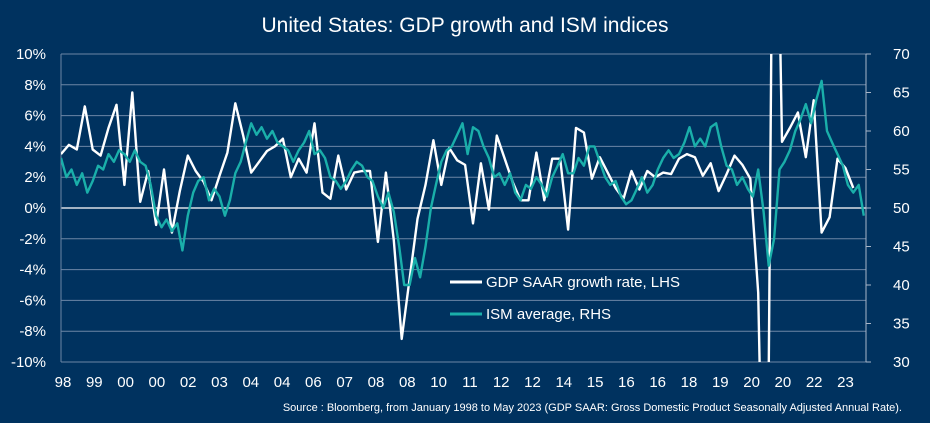 This screenshot has width=930, height=423. Describe the element at coordinates (901, 170) in the screenshot. I see `y-right-tick-label: 55` at that location.